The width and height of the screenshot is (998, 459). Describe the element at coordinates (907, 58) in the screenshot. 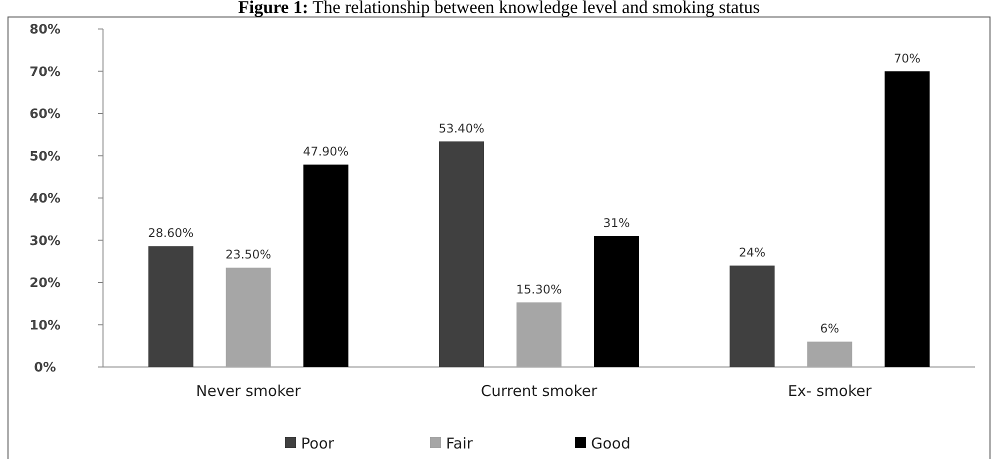

I see `data-label: 70%` at that location.